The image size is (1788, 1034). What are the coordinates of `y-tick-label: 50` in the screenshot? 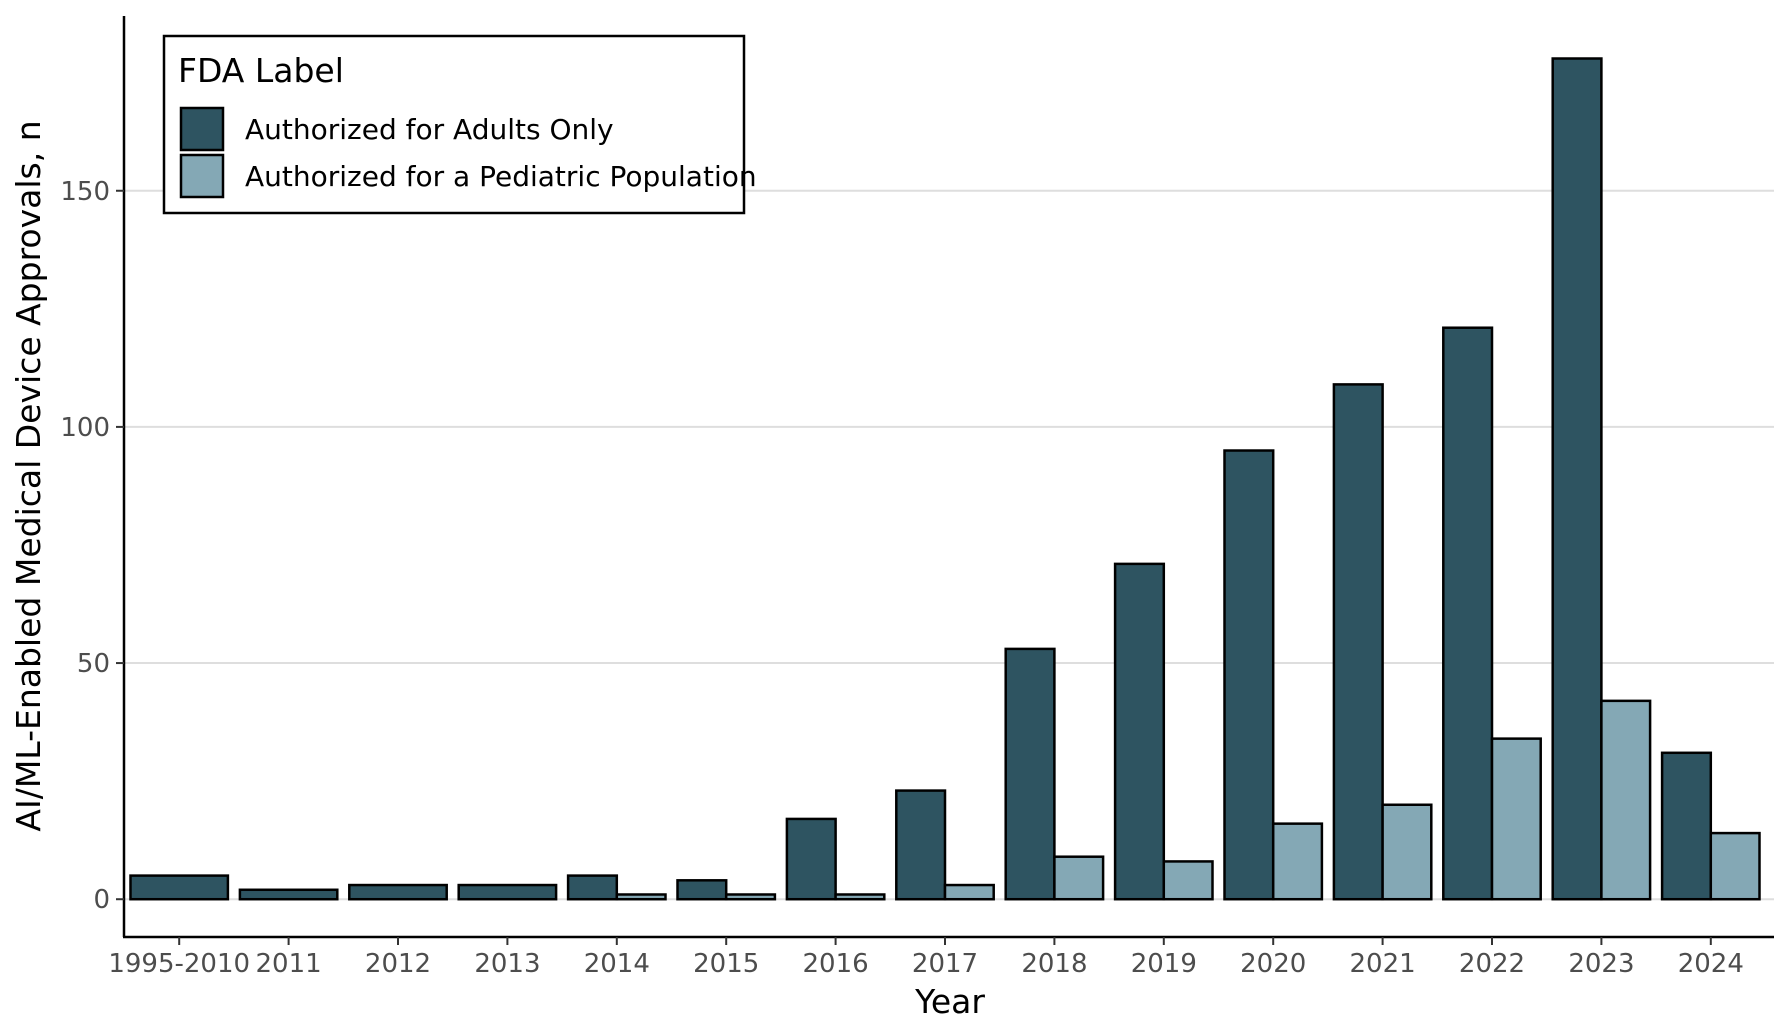 It's located at (93, 664).